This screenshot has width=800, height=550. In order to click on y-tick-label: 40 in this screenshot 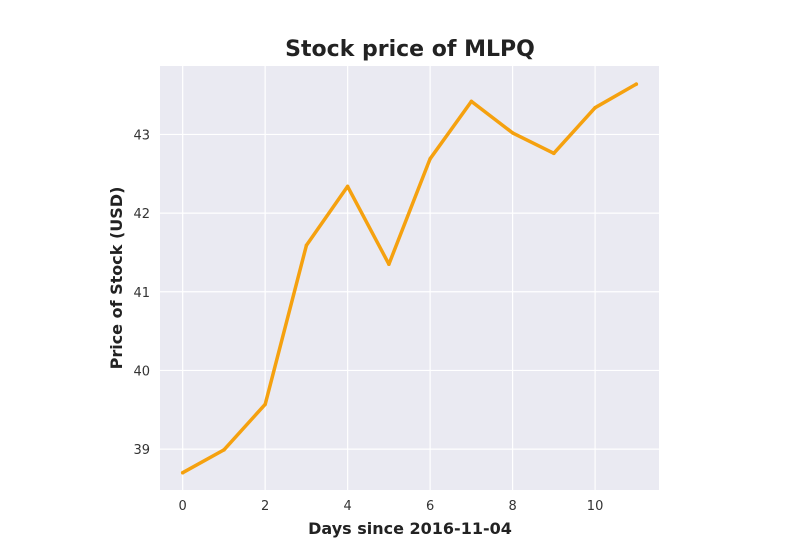, I will do `click(141, 371)`.